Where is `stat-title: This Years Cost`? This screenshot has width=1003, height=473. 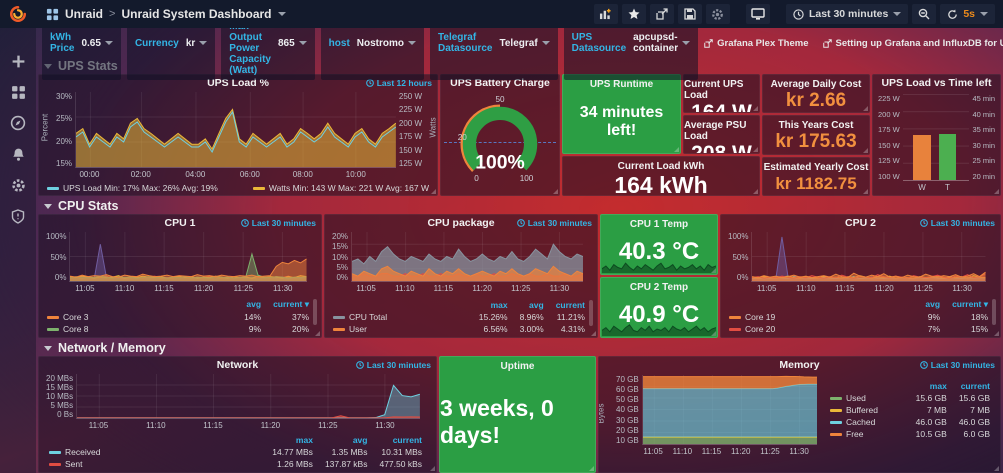
stat-title: This Years Cost is located at coordinates (816, 126).